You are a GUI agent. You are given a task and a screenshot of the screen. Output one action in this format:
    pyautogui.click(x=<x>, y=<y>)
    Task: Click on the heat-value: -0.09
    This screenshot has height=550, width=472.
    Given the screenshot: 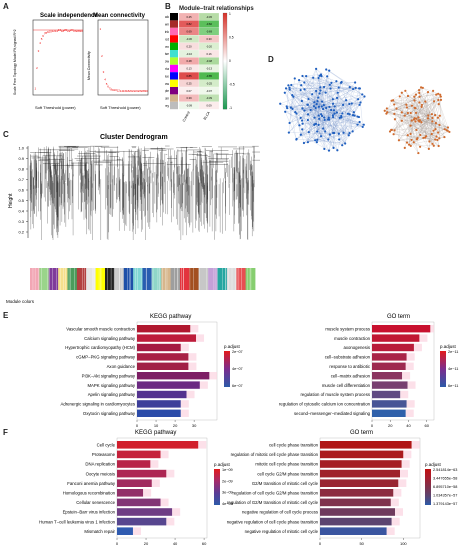 What is the action you would take?
    pyautogui.click(x=189, y=106)
    